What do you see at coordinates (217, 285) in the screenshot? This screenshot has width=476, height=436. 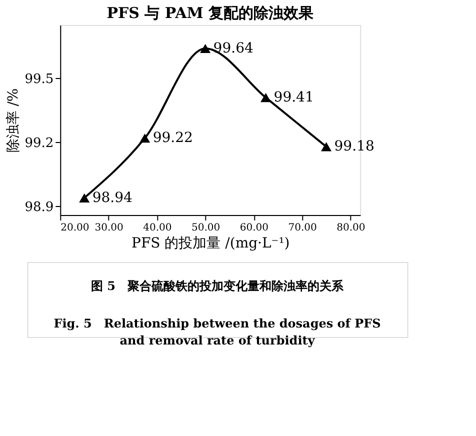 I see `caption: 图 5 聚合硫酸铁的投加变化量和除浊率的关系` at bounding box center [217, 285].